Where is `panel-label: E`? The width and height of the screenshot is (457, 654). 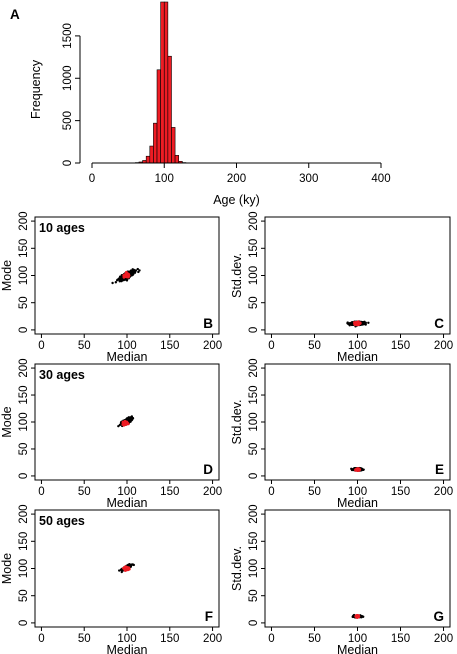
panel-label: E is located at coordinates (439, 469).